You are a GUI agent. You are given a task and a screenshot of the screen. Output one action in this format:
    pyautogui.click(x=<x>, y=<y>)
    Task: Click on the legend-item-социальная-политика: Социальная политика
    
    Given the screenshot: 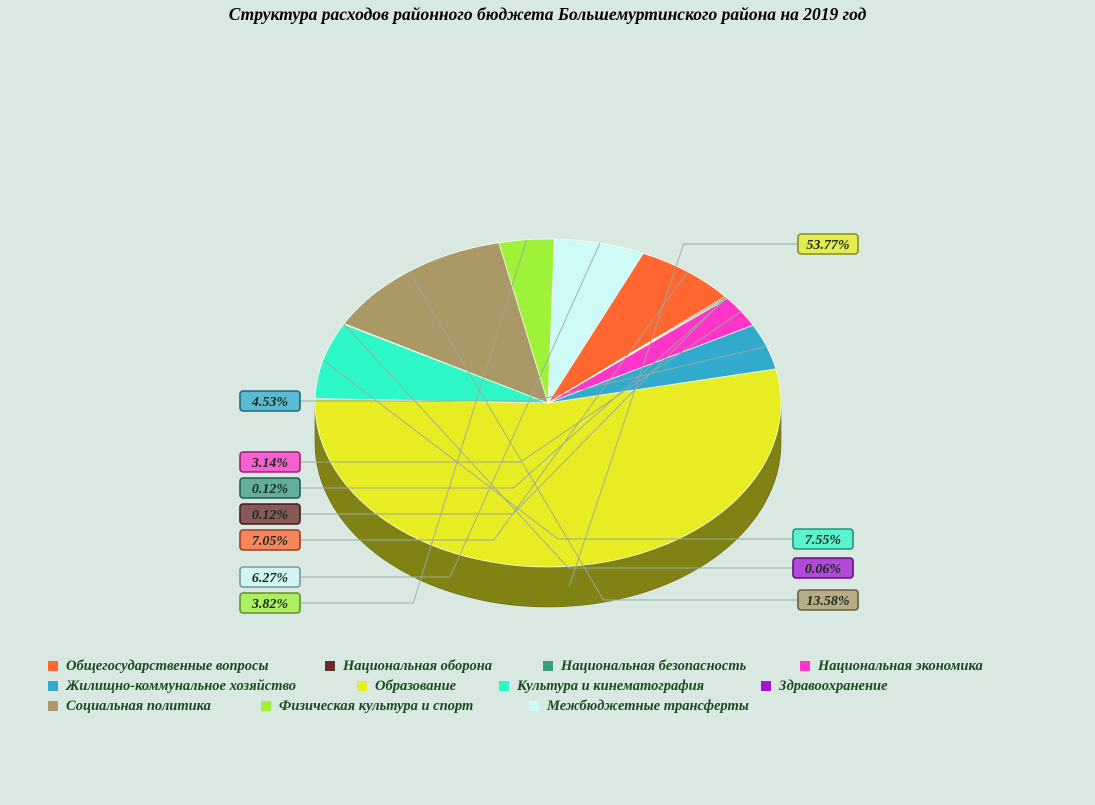 What is the action you would take?
    pyautogui.click(x=129, y=706)
    